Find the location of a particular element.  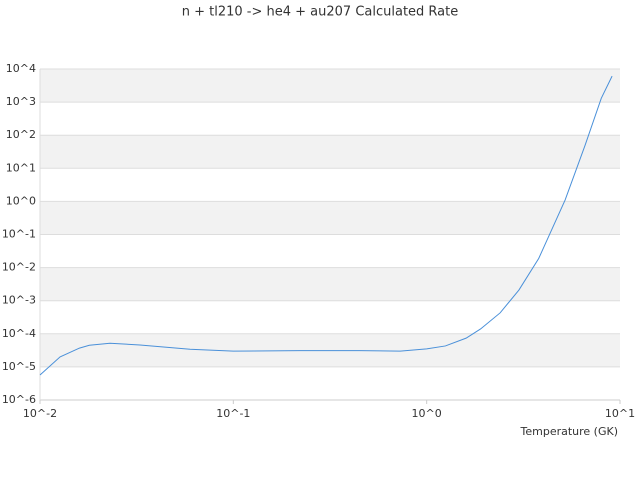

y-tick-label: 10^-3 is located at coordinates (19, 300).